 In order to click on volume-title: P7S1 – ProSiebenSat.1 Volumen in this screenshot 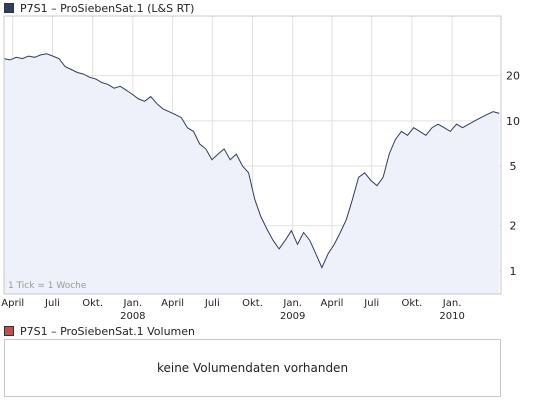, I will do `click(107, 331)`.